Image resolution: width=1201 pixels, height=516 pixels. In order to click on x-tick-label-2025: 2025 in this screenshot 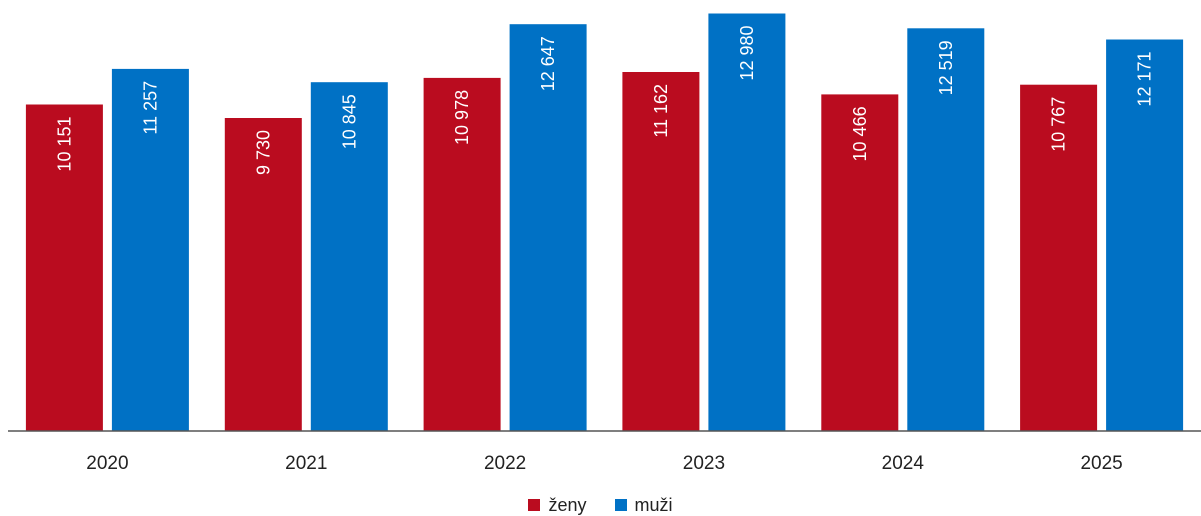, I will do `click(1101, 463)`.